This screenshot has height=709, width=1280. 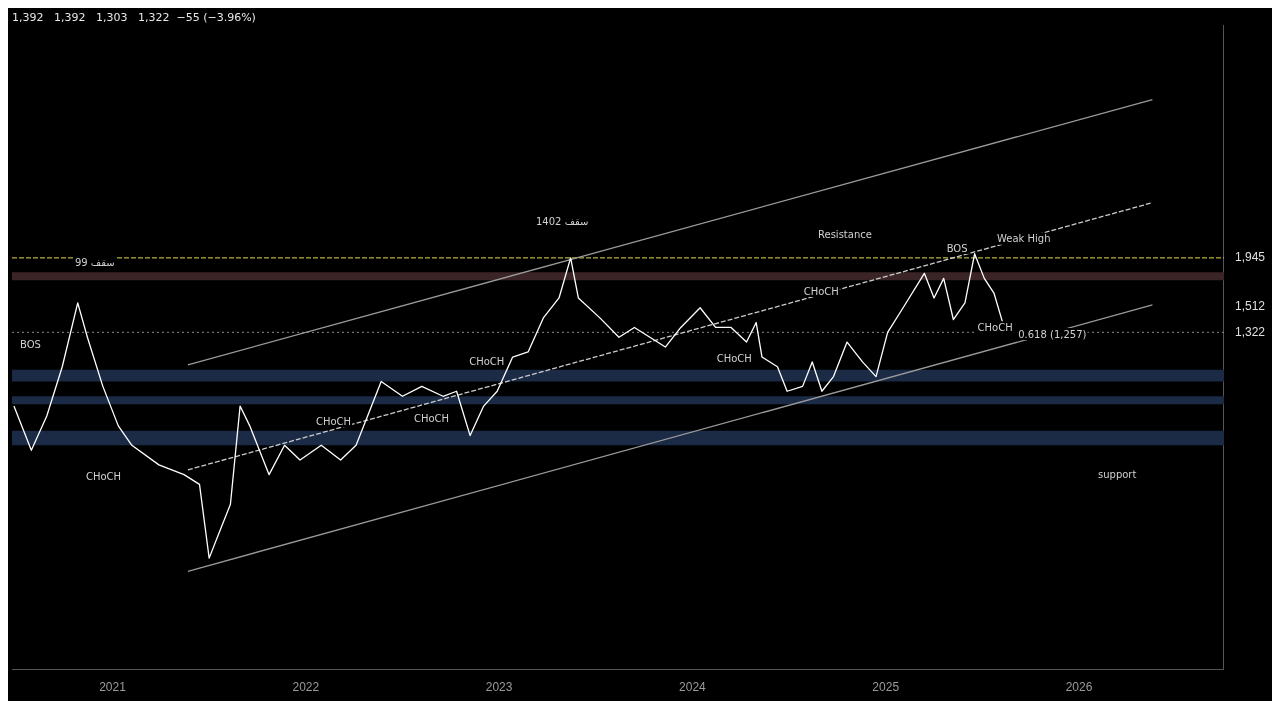 I want to click on y-tick-label: 1,945, so click(x=1250, y=257).